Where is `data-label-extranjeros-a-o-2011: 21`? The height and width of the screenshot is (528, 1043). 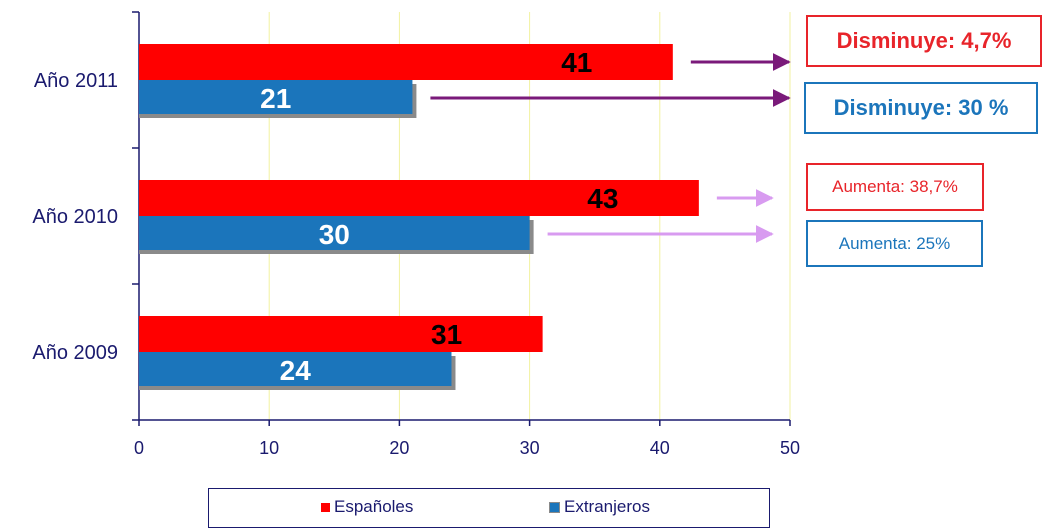 data-label-extranjeros-a-o-2011: 21 is located at coordinates (275, 98).